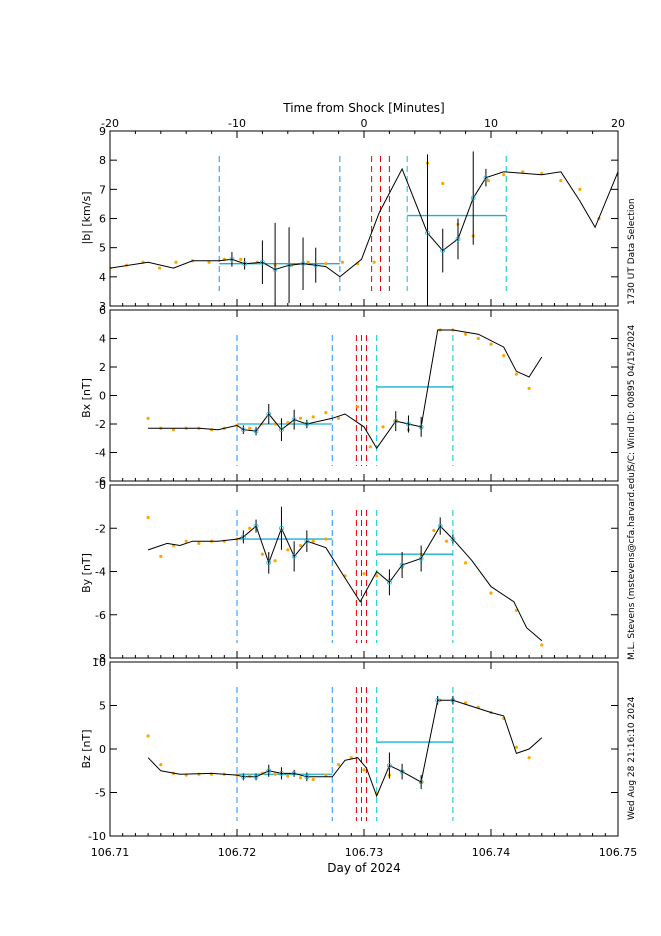  I want to click on bottom-tick-label-4: 106.75, so click(618, 852).